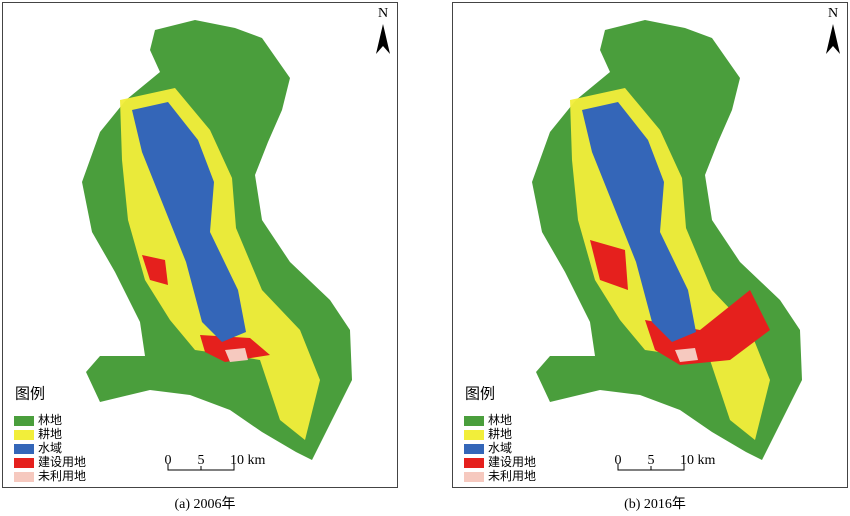 This screenshot has height=516, width=850. What do you see at coordinates (655, 504) in the screenshot?
I see `caption: (b) 2016年` at bounding box center [655, 504].